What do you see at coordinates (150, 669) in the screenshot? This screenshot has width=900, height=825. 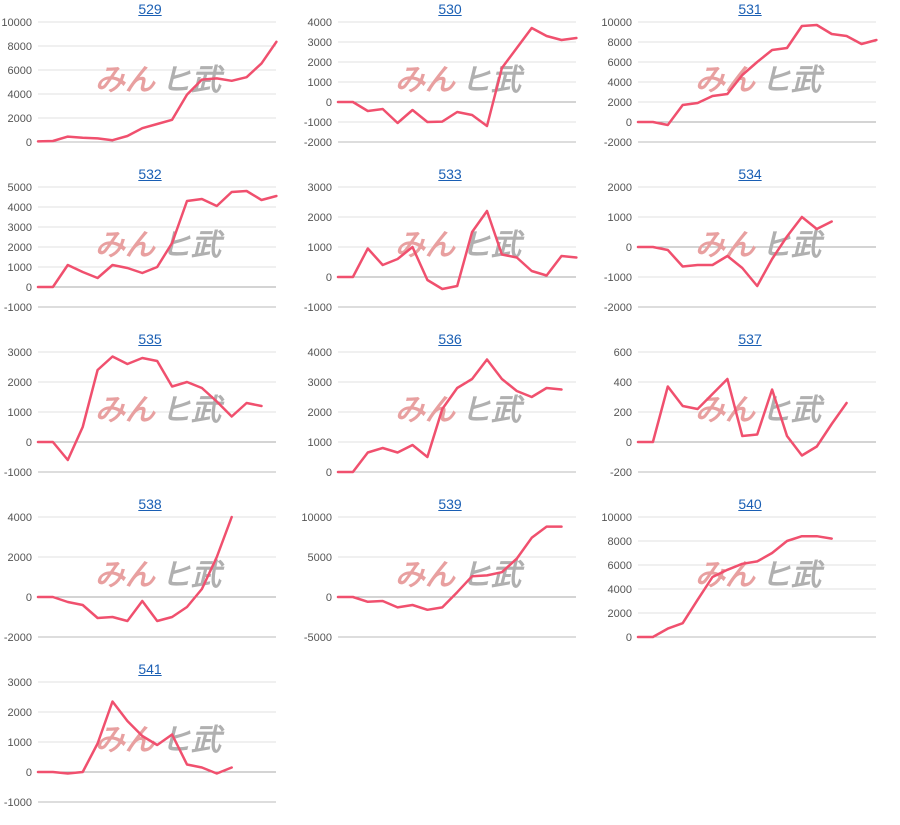 I see `chart-title-link: 541` at bounding box center [150, 669].